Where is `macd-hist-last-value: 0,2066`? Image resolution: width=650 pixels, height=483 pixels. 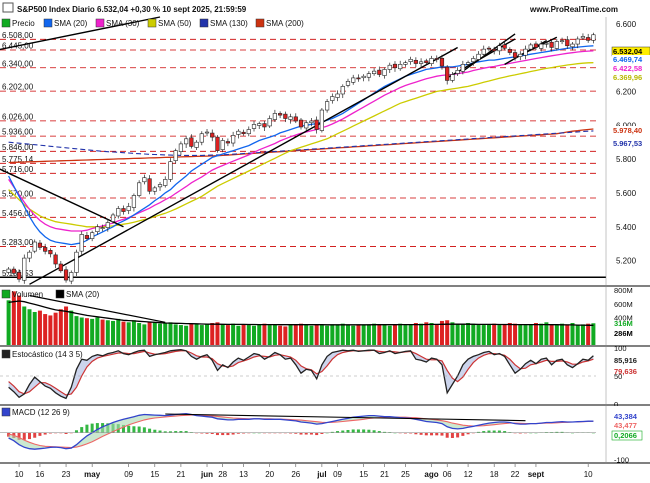 macd-hist-last-value: 0,2066 is located at coordinates (625, 435).